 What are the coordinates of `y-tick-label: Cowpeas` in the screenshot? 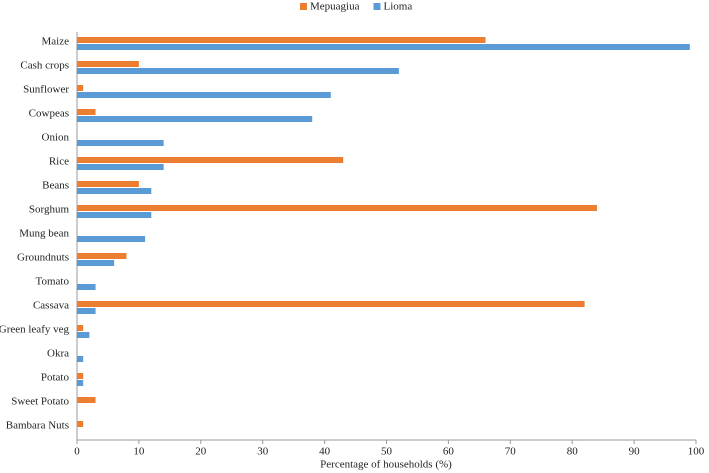 It's located at (49, 114).